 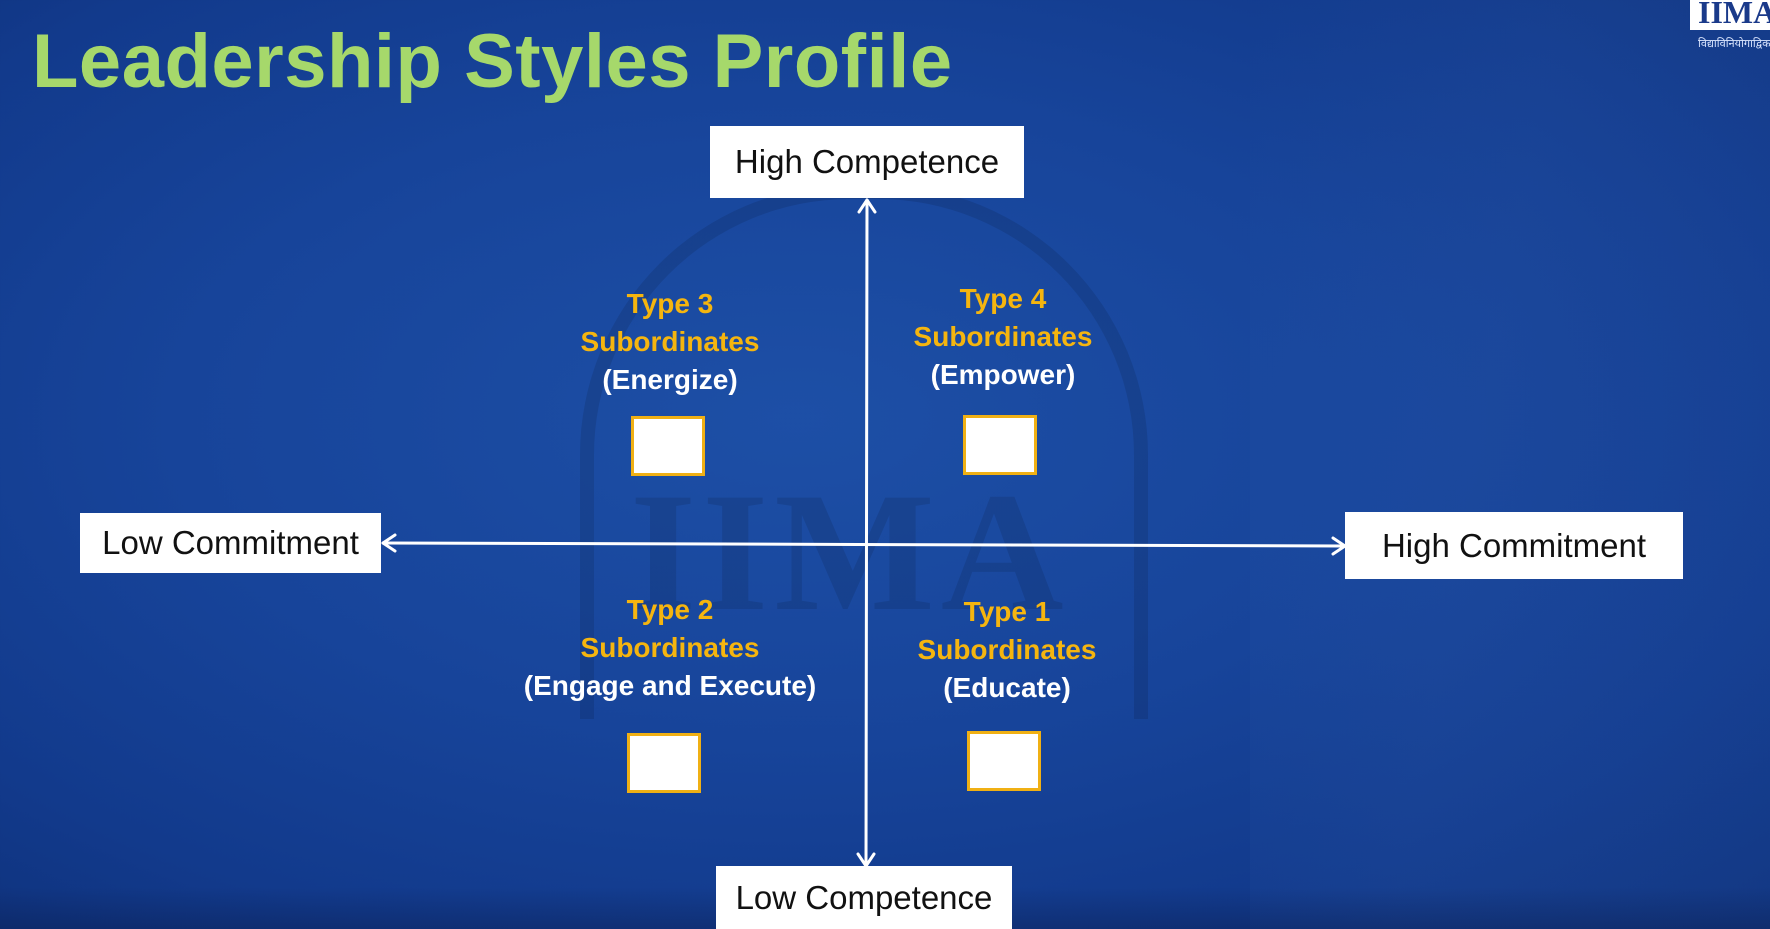 I want to click on type-4-checkbox, so click(x=1000, y=445).